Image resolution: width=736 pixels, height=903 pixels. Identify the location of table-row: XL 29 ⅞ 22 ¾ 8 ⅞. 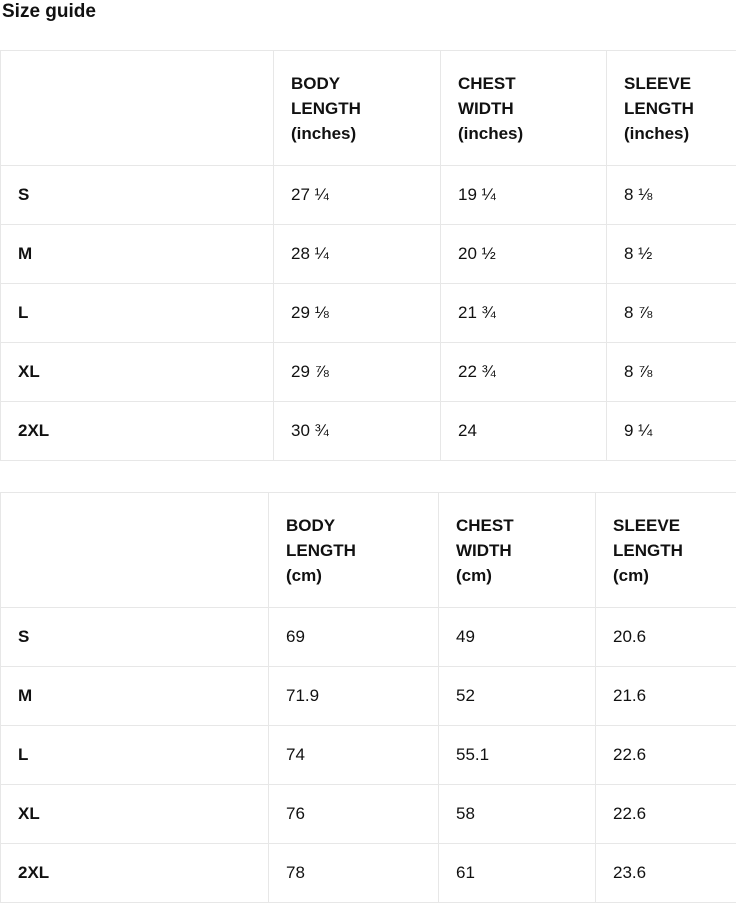
(368, 372).